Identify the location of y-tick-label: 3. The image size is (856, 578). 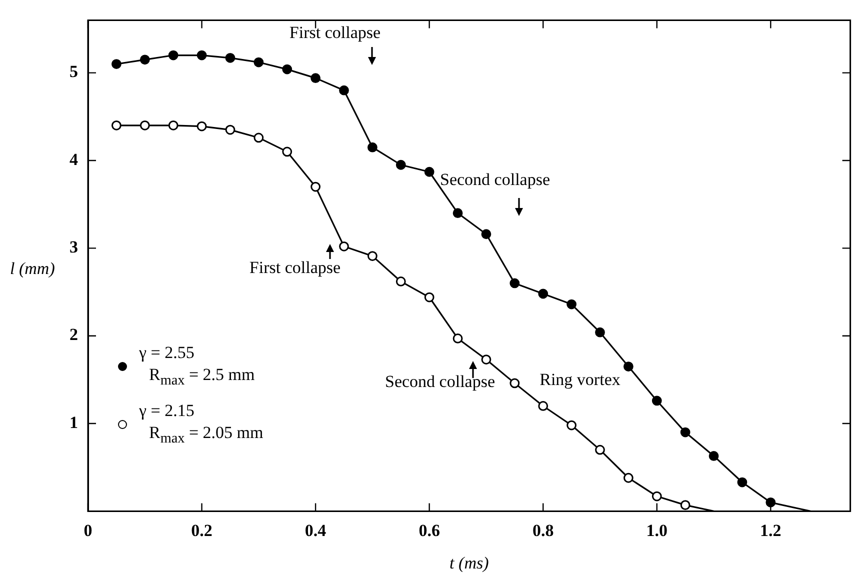
(74, 247).